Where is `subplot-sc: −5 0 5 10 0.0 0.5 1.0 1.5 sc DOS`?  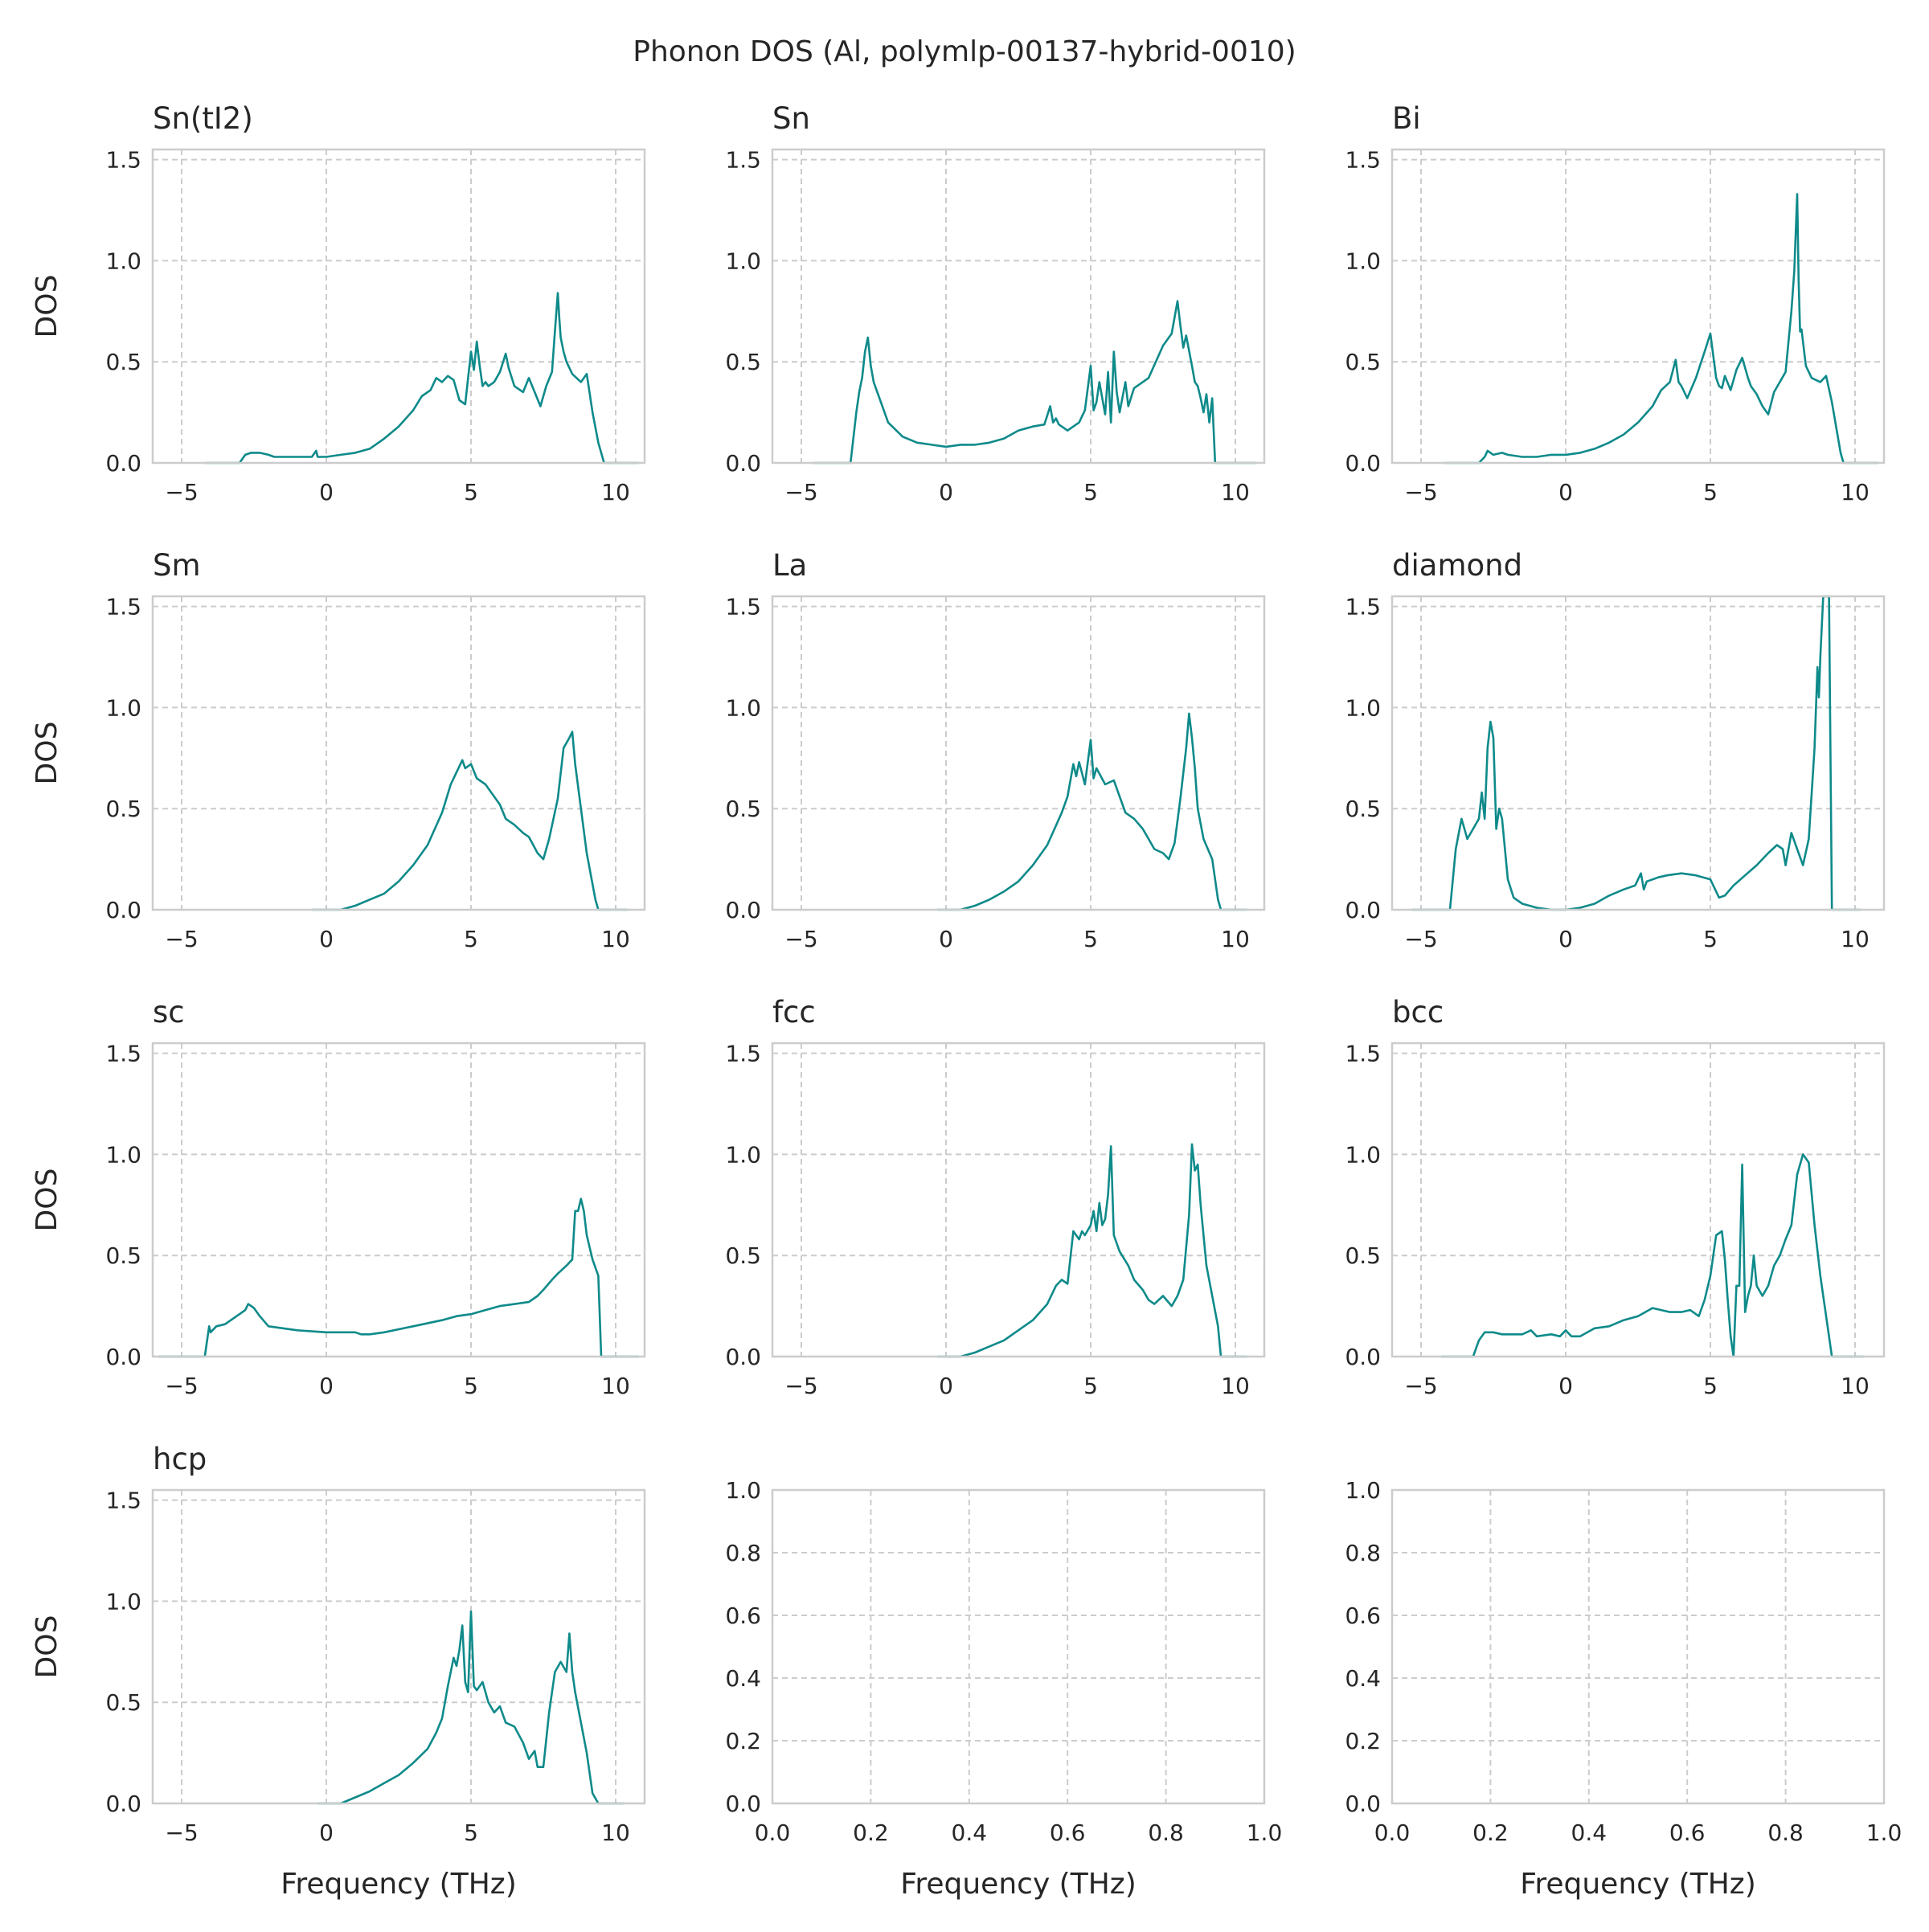
subplot-sc: −5 0 5 10 0.0 0.5 1.0 1.5 sc DOS is located at coordinates (338, 1197).